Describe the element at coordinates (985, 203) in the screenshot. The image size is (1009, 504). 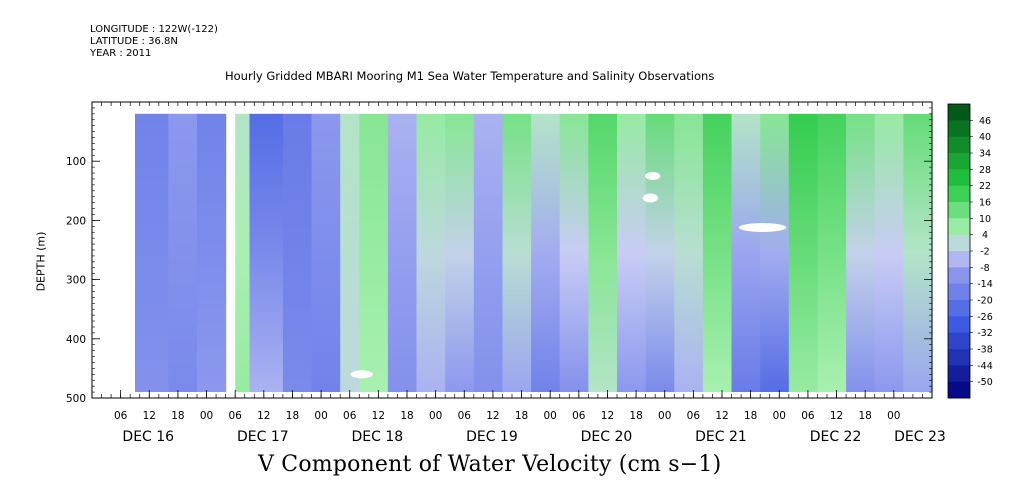
I see `colorbar-label: 16` at that location.